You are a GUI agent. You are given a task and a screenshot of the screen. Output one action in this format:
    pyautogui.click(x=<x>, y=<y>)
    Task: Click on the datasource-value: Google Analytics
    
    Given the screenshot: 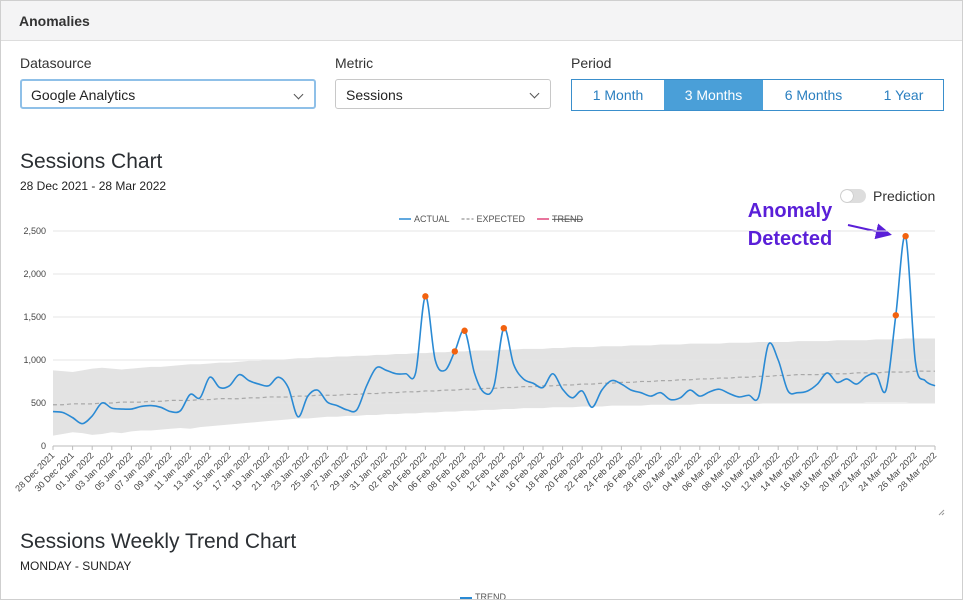 What is the action you would take?
    pyautogui.click(x=83, y=95)
    